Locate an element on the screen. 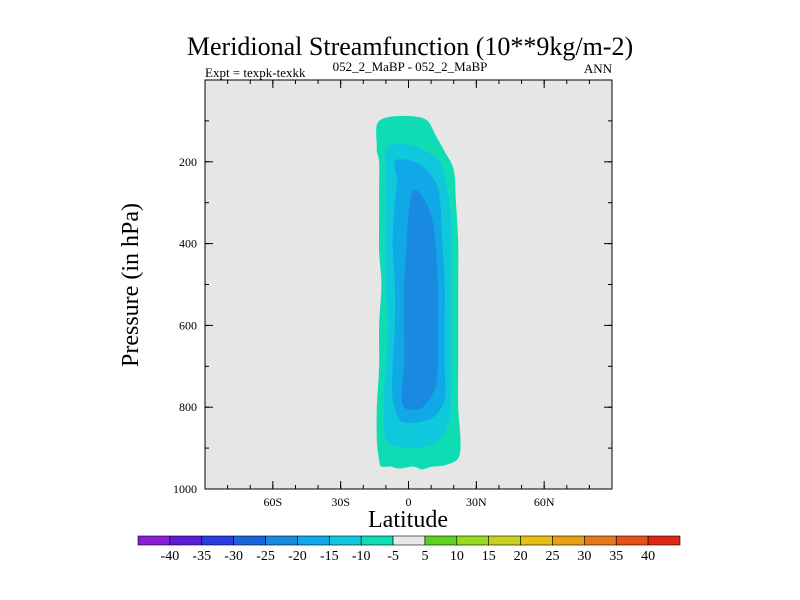  colorbar-label-3: -25 is located at coordinates (265, 556).